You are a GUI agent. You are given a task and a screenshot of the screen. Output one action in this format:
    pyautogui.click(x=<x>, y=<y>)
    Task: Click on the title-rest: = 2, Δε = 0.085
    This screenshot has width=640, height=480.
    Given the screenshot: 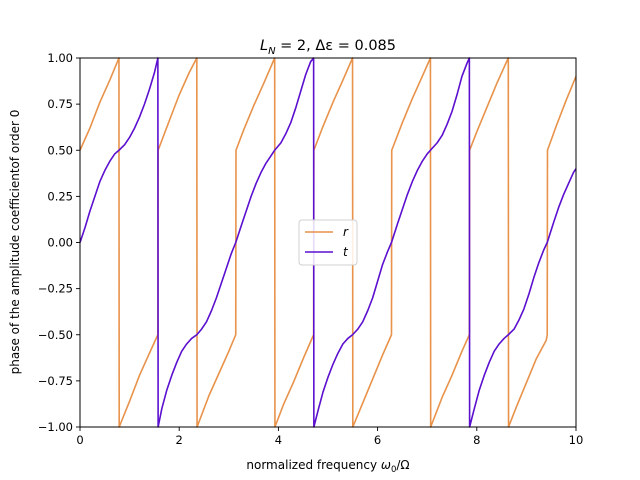 What is the action you would take?
    pyautogui.click(x=336, y=46)
    